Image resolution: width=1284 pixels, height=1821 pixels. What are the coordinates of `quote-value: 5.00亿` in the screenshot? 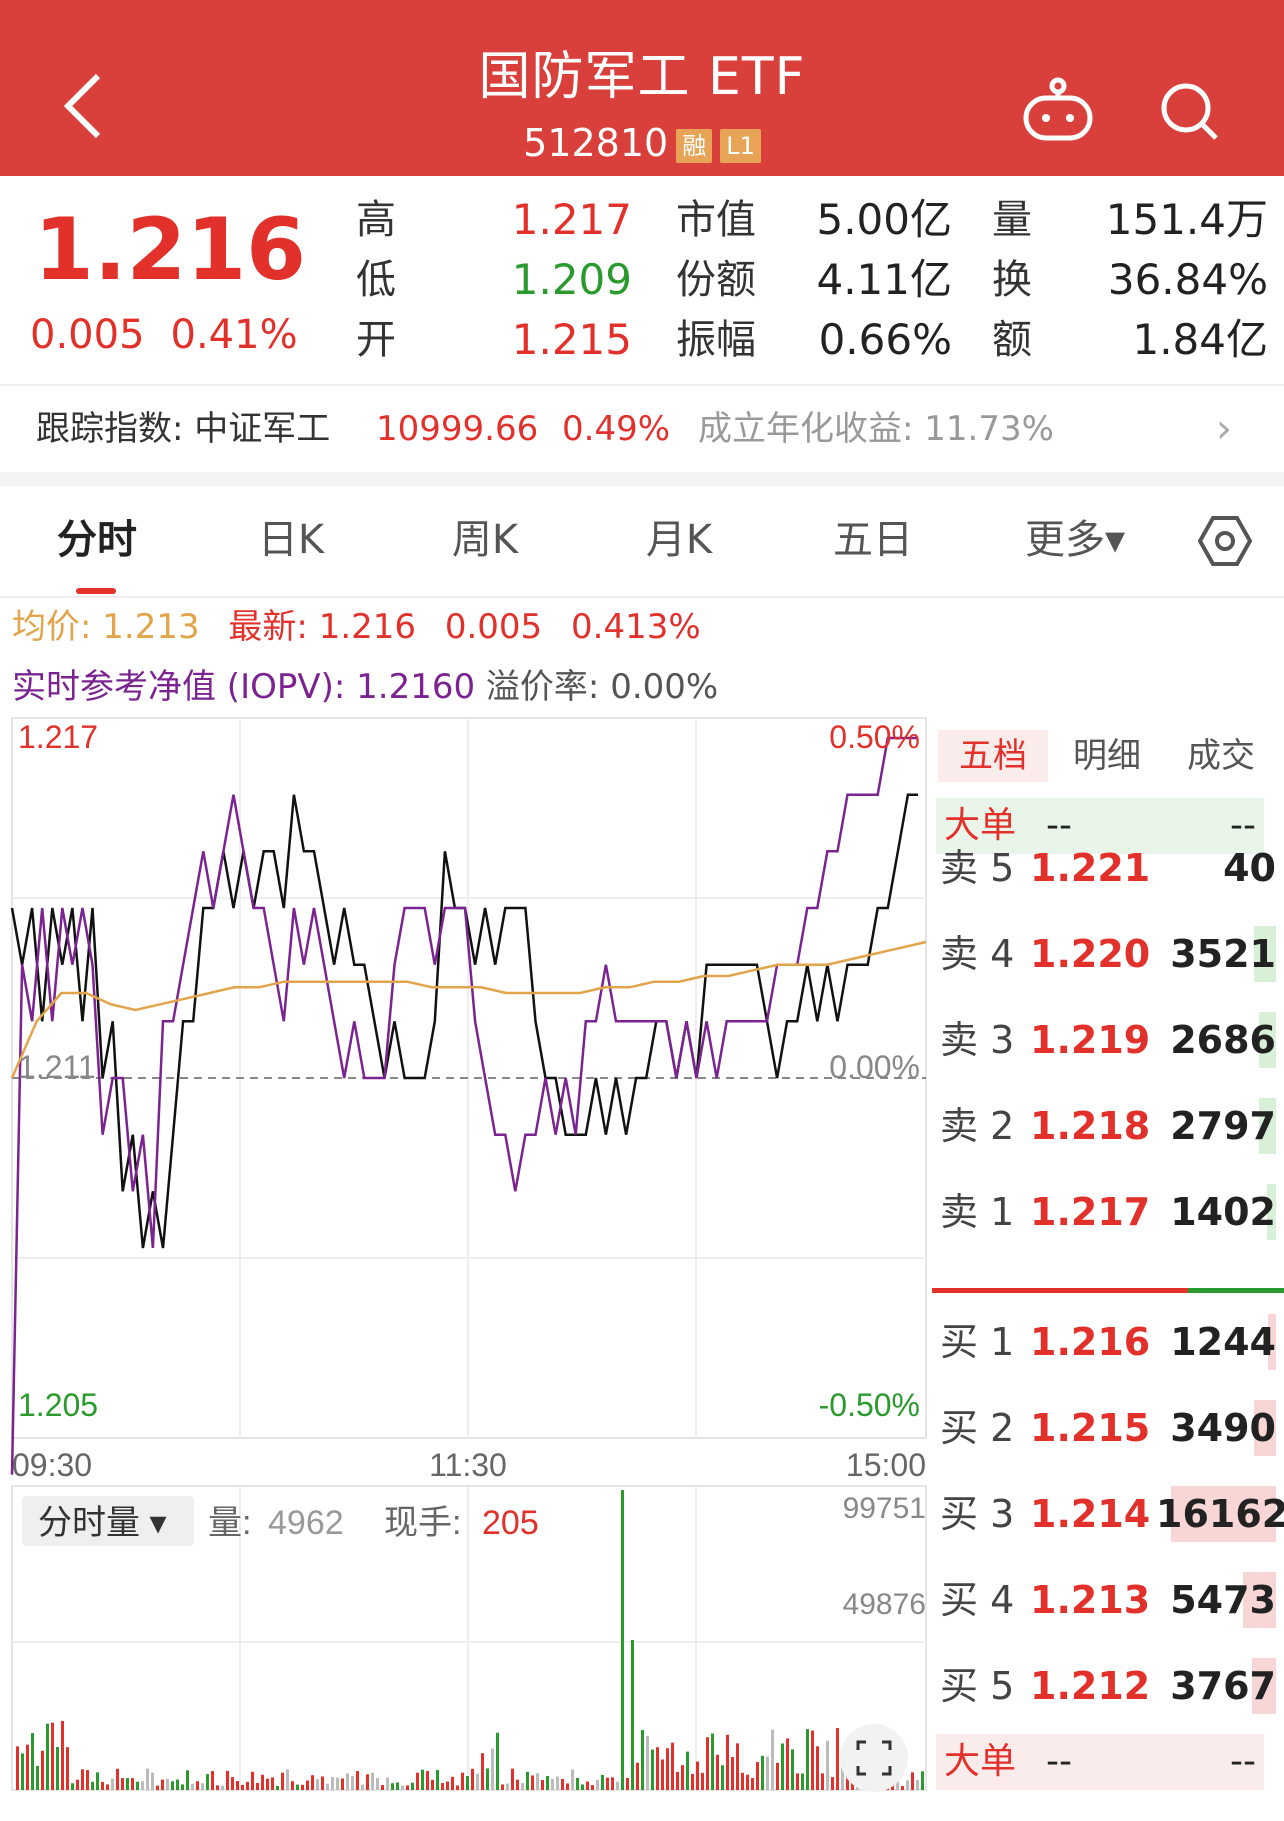 It's located at (884, 219).